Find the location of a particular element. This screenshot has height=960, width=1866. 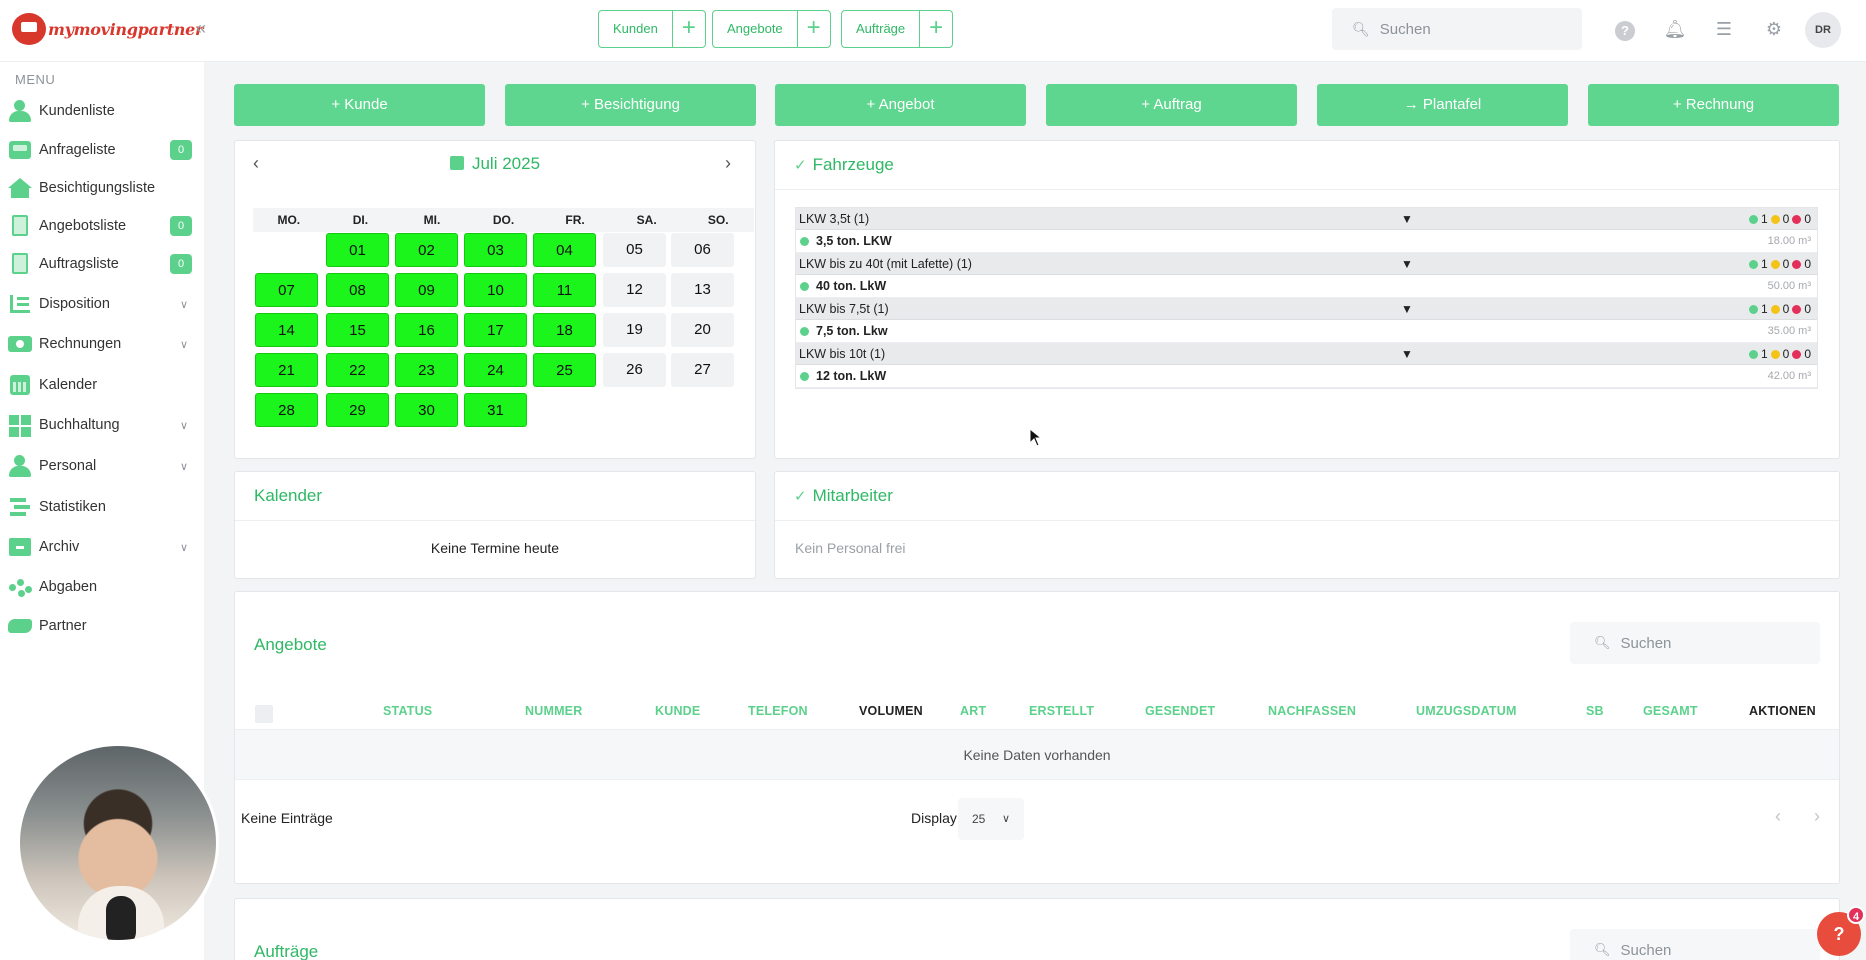

vehicle-group-row: LKW bis 10t (1) ▼ 1 0 0 is located at coordinates (1306, 354).